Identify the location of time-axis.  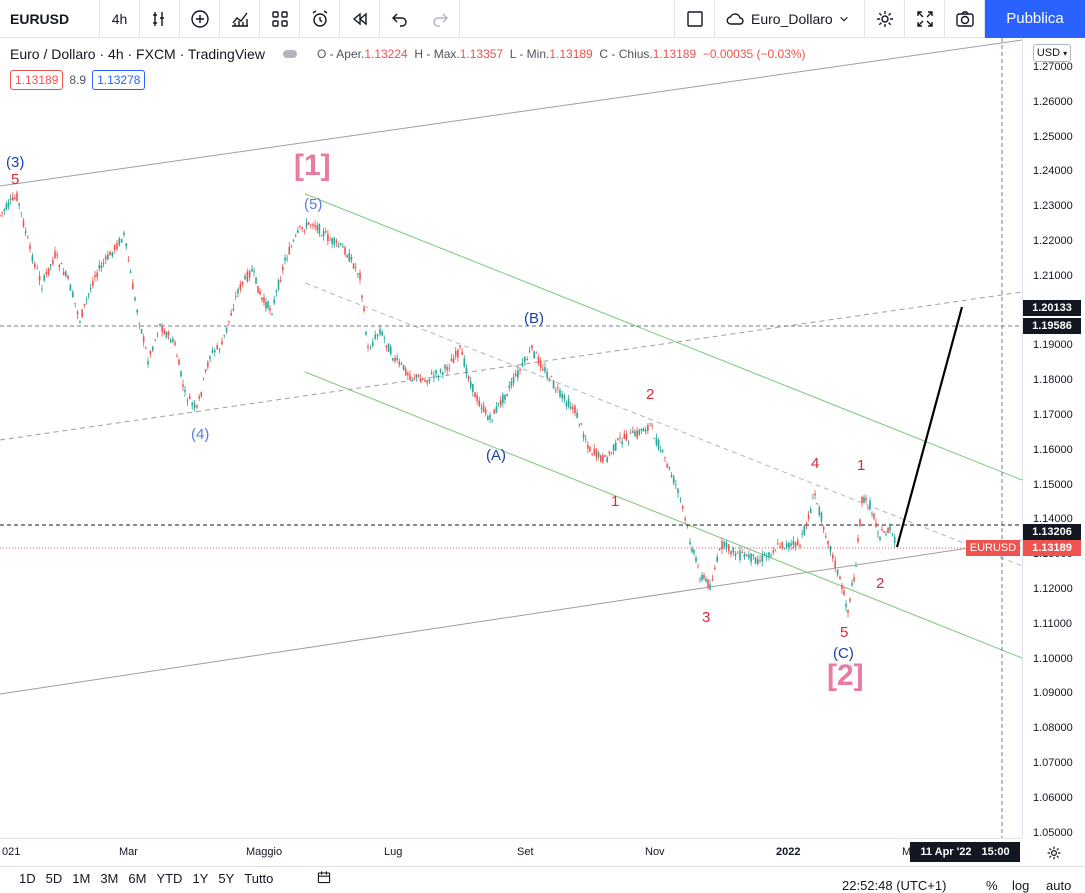
(511, 852).